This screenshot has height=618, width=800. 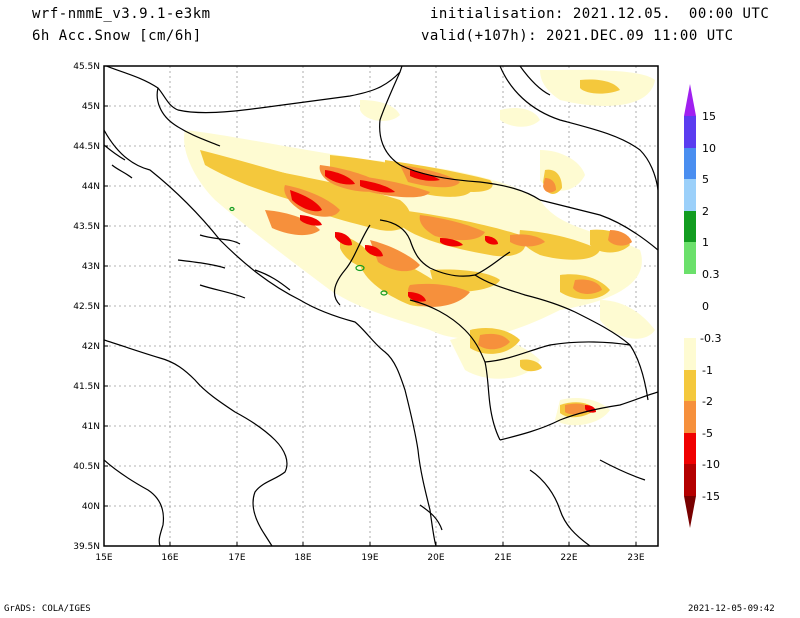 What do you see at coordinates (435, 558) in the screenshot?
I see `lon-label: 20E` at bounding box center [435, 558].